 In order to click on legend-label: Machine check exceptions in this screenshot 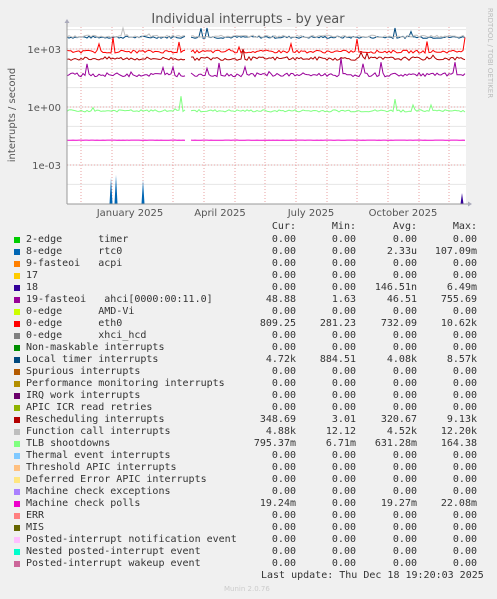, I will do `click(98, 491)`.